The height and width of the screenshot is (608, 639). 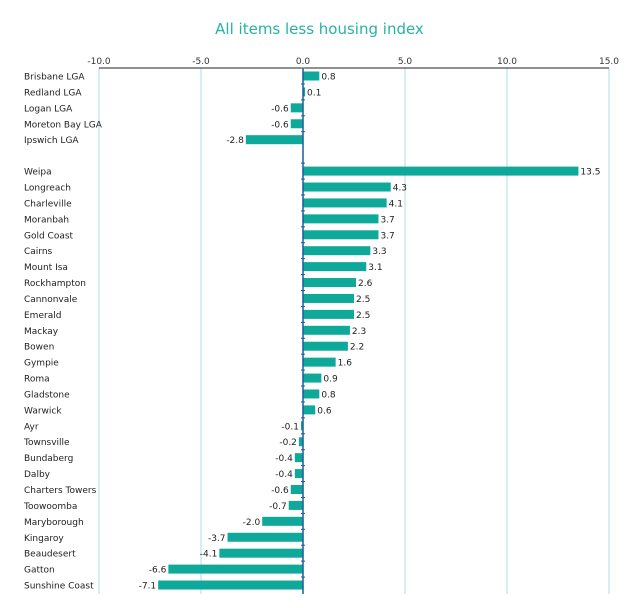 I want to click on category-label: Emerald, so click(x=42, y=316).